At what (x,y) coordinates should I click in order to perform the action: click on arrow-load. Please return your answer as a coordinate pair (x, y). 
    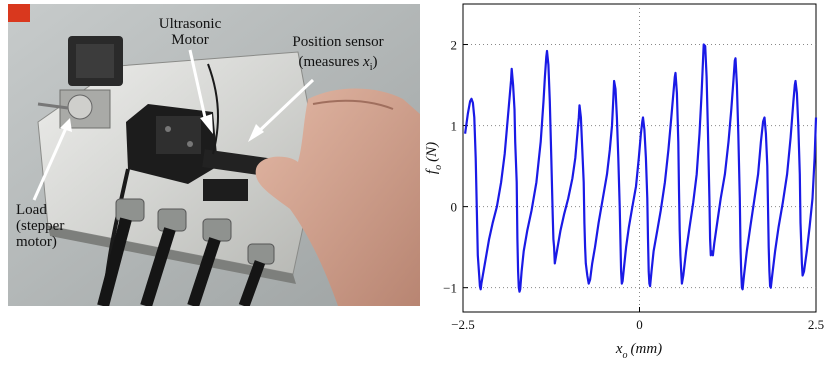
    Looking at the image, I should click on (50, 164).